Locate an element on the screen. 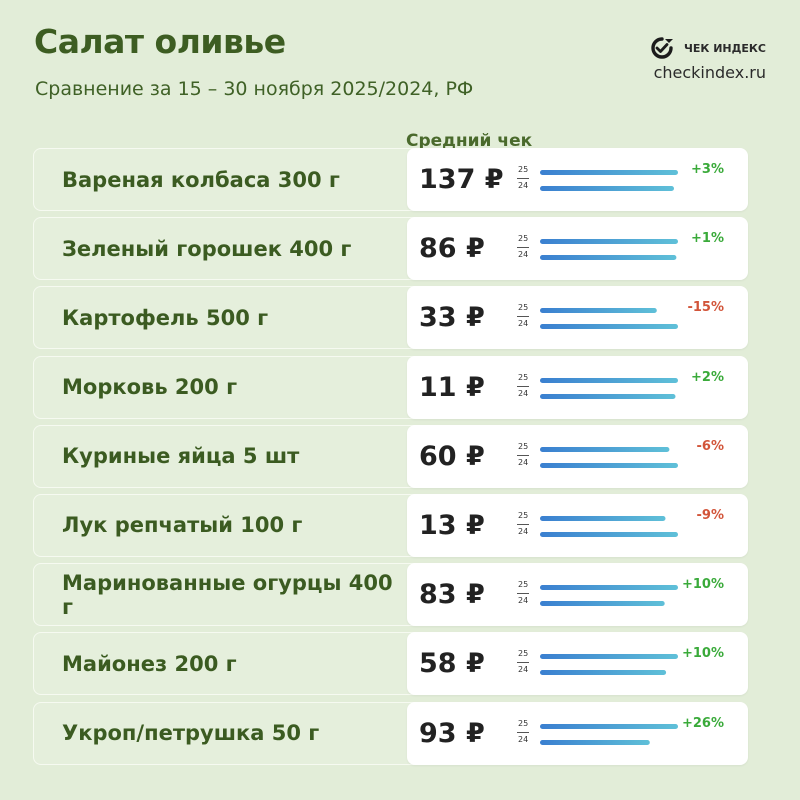 Image resolution: width=800 pixels, height=800 pixels. price-card: 86 ₽ 25 24 +1% is located at coordinates (577, 249).